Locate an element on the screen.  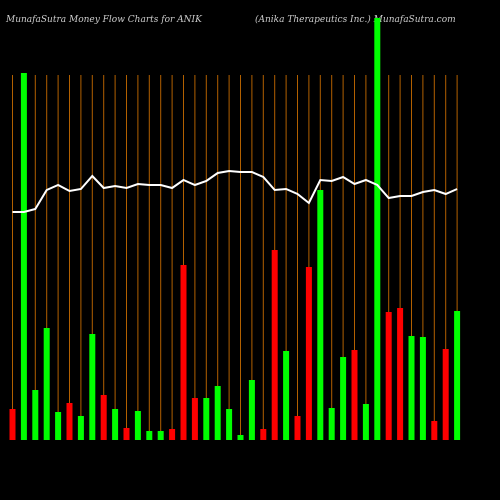
money-flow-line is located at coordinates (235, 191).